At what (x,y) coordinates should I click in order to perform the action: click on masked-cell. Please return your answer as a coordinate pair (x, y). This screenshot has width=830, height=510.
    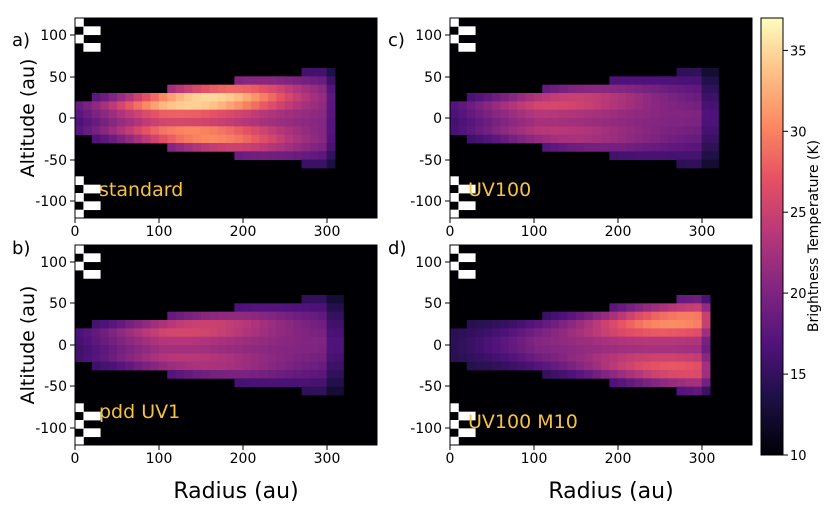
    Looking at the image, I should click on (454, 408).